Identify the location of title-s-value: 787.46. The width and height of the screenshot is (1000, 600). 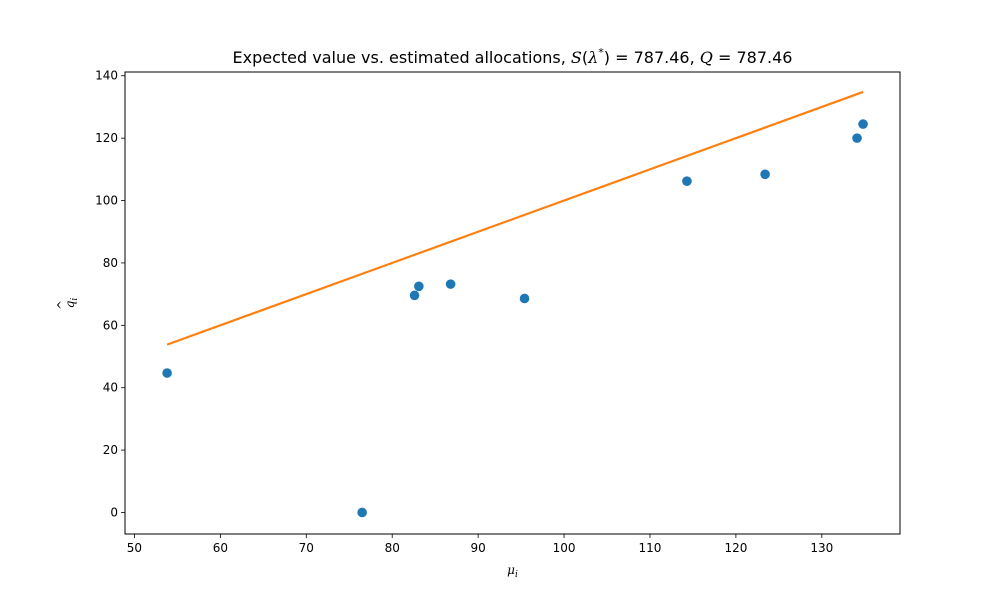
(662, 57).